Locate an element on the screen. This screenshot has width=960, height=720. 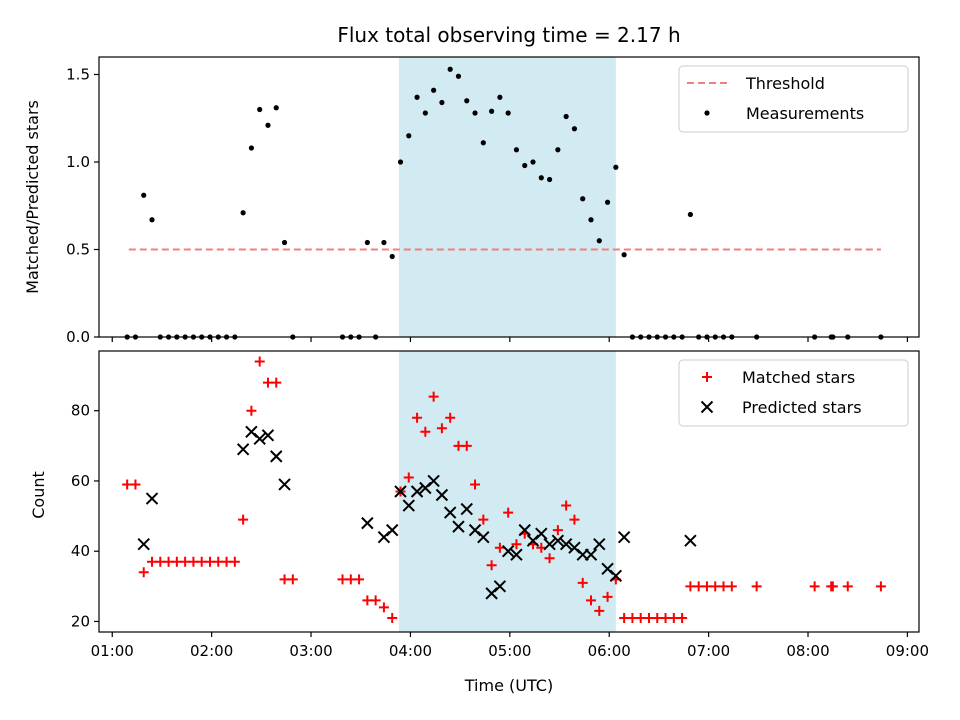
y-tick-label: 80 is located at coordinates (80, 411).